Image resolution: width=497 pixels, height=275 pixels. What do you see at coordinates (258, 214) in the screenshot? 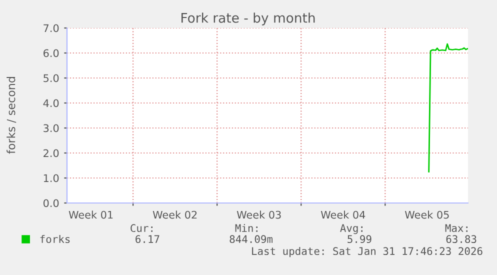
I see `x-tick-label: Week 03` at bounding box center [258, 214].